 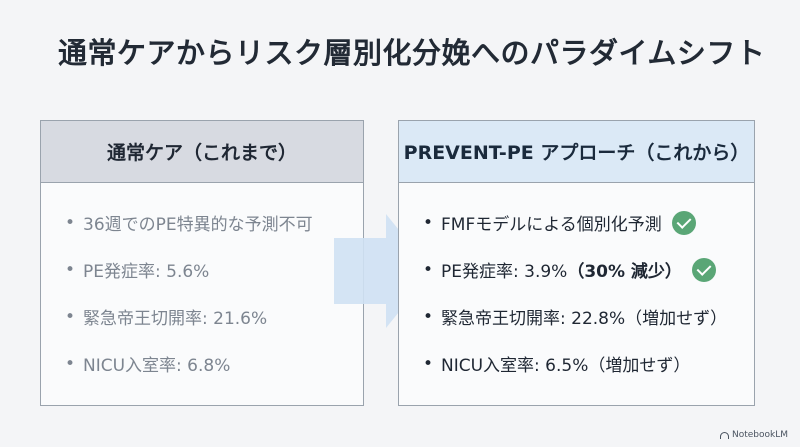 I want to click on list-item: • PE発症率: 5.6%, so click(x=214, y=269).